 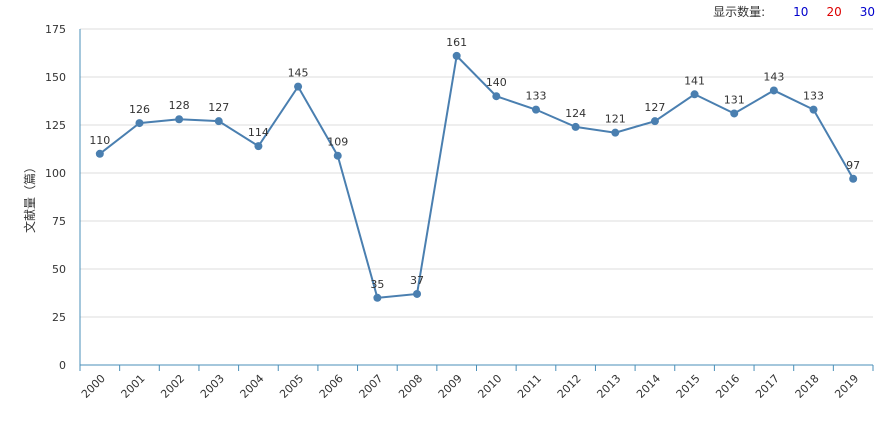 What do you see at coordinates (496, 82) in the screenshot?
I see `data-label: 140` at bounding box center [496, 82].